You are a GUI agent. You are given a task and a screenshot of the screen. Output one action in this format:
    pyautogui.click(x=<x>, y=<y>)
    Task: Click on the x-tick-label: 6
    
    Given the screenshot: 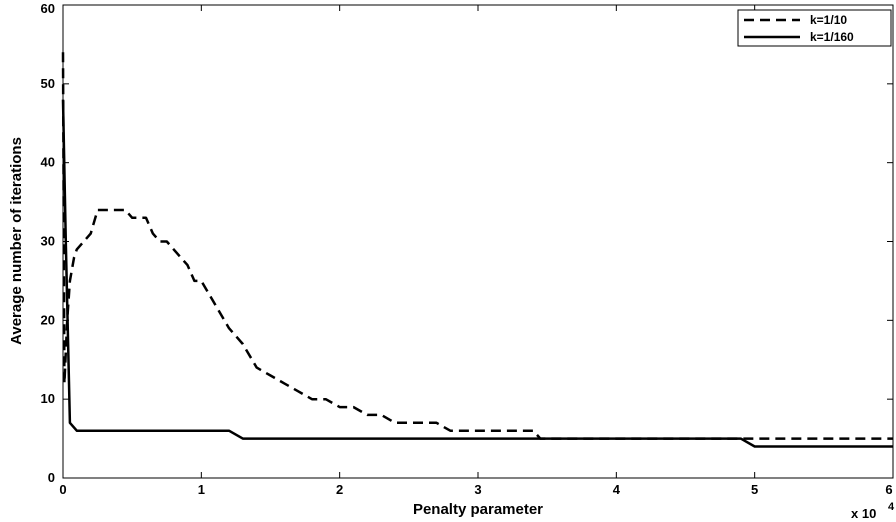 What is the action you would take?
    pyautogui.click(x=888, y=489)
    